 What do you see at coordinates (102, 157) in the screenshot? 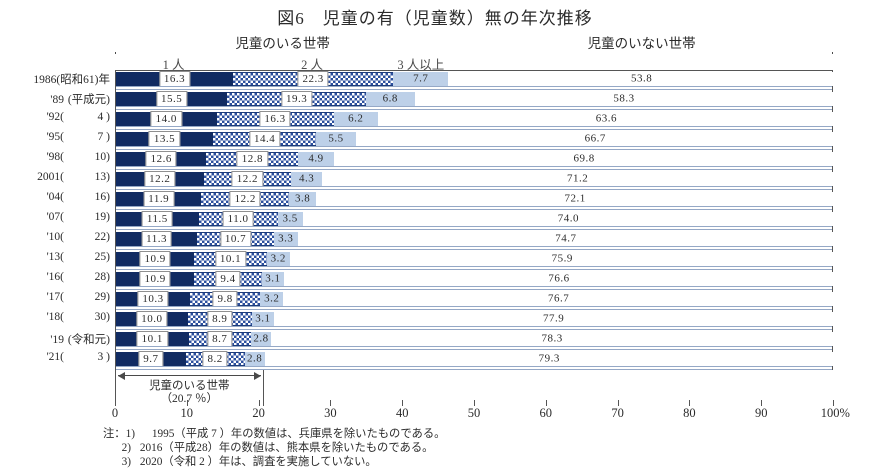
I see `year-label-era: 10)` at bounding box center [102, 157].